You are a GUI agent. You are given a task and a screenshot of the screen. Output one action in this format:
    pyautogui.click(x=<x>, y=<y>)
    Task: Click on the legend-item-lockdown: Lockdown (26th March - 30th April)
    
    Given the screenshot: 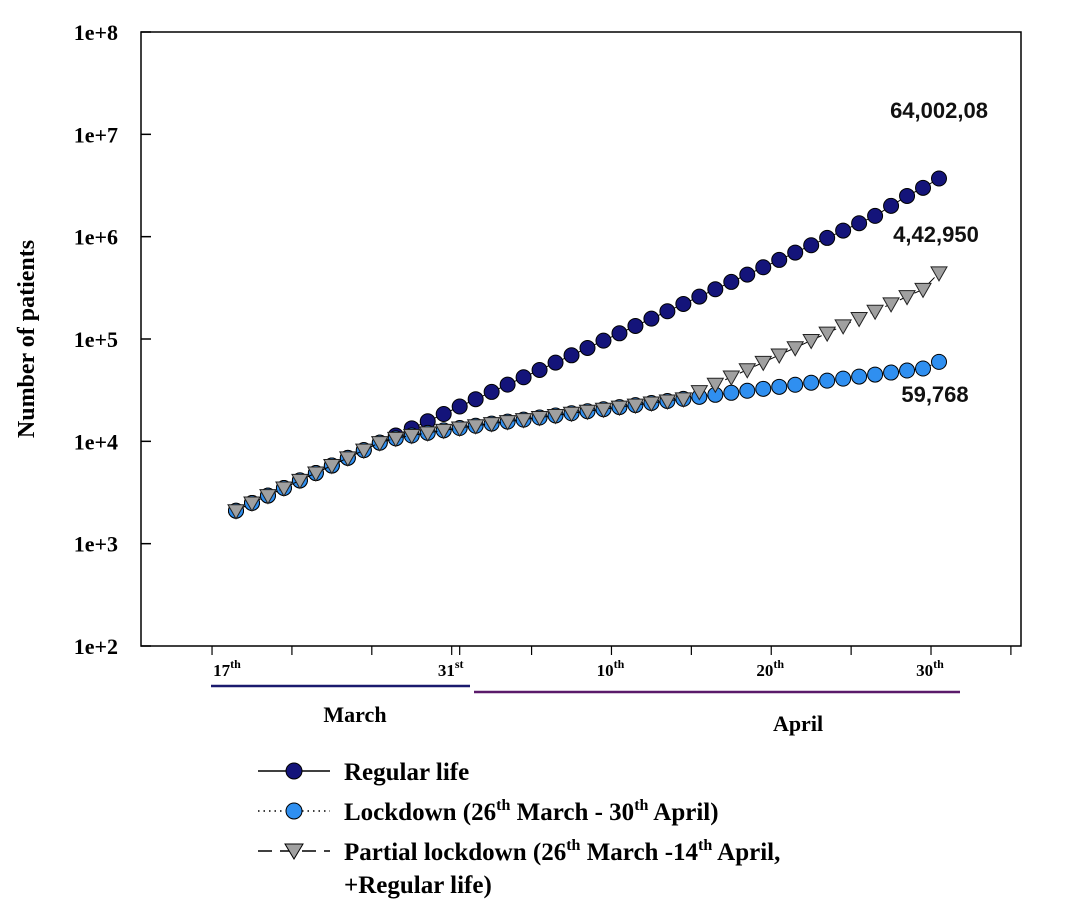 What is the action you would take?
    pyautogui.click(x=488, y=811)
    